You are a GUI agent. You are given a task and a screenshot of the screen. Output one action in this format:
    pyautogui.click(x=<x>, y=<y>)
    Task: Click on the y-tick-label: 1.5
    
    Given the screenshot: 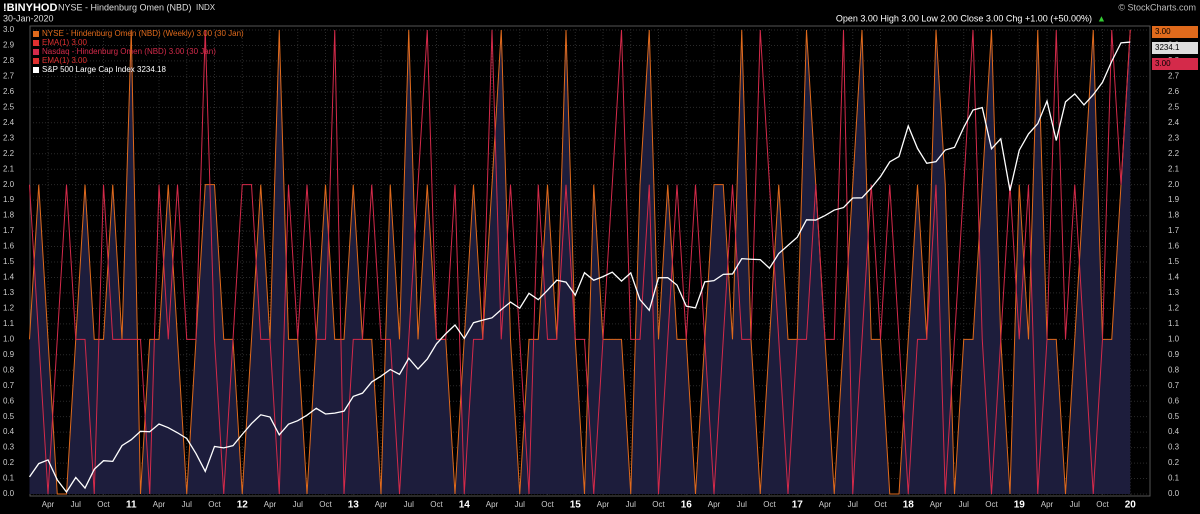 What is the action you would take?
    pyautogui.click(x=9, y=261)
    